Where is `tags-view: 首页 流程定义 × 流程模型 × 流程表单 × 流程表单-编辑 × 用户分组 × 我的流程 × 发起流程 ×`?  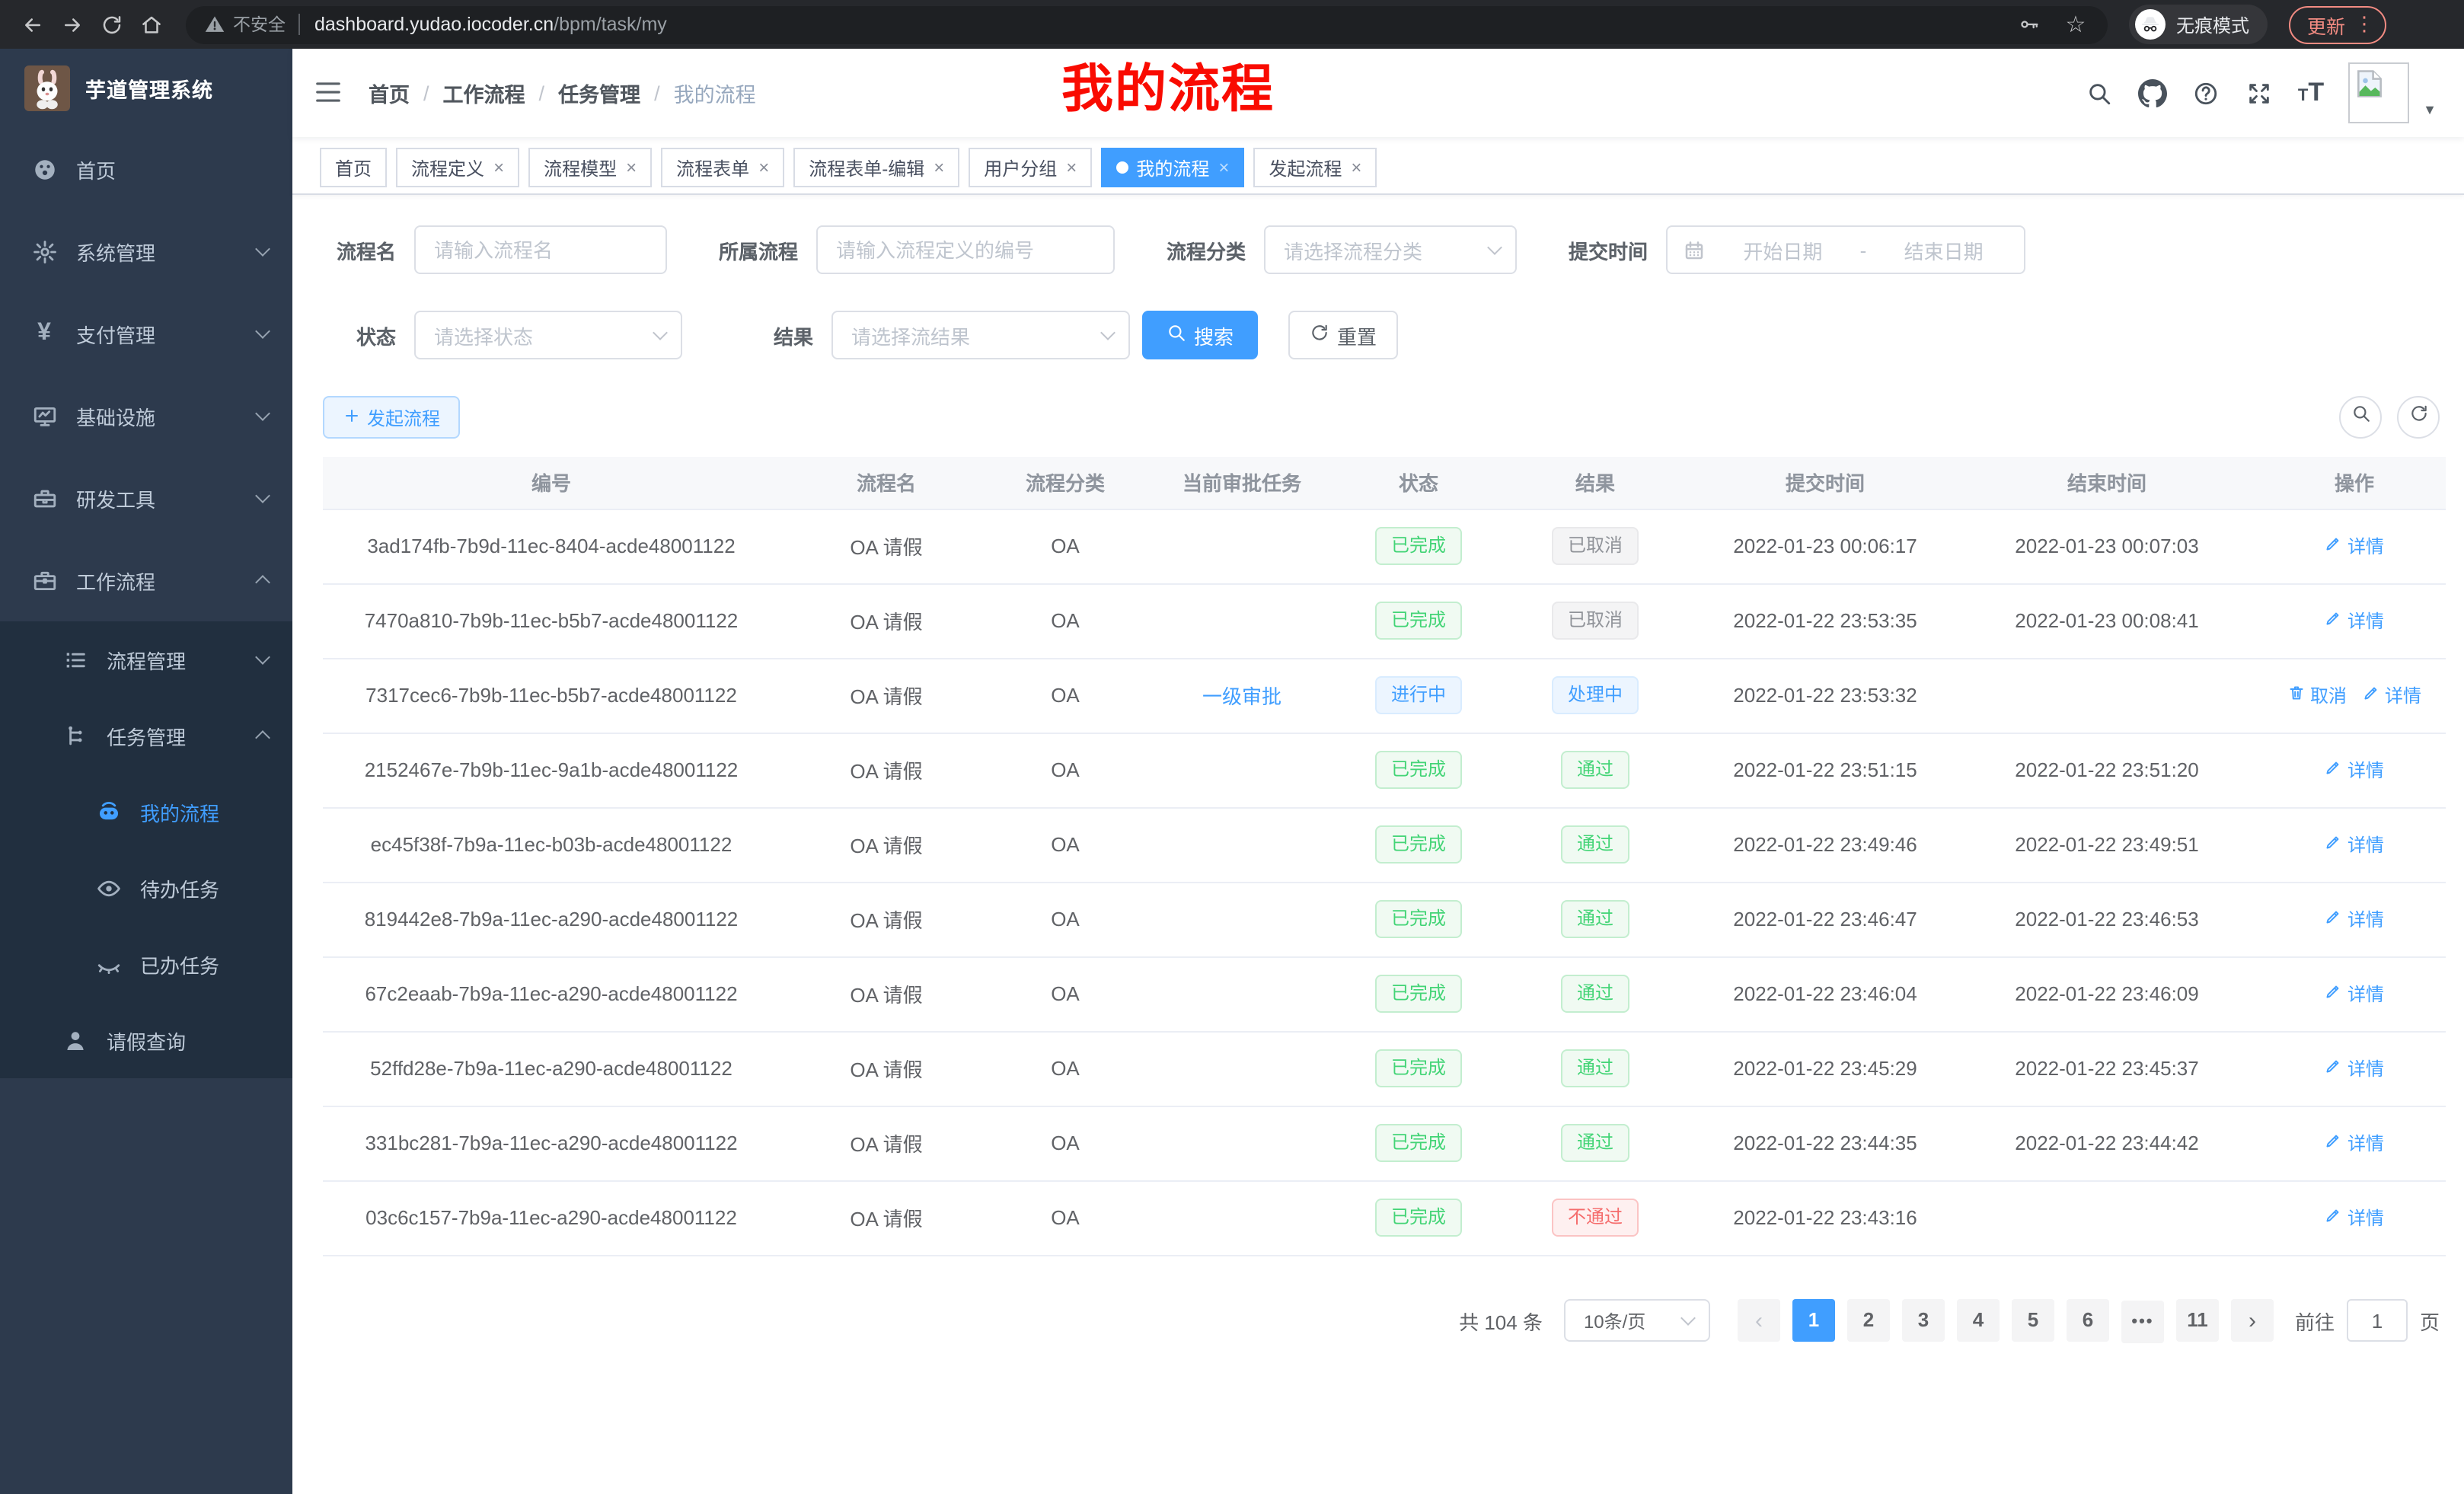 tags-view: 首页 流程定义 × 流程模型 × 流程表单 × 流程表单-编辑 × 用户分组 × 我的流程 × 发起流程 × is located at coordinates (1378, 166).